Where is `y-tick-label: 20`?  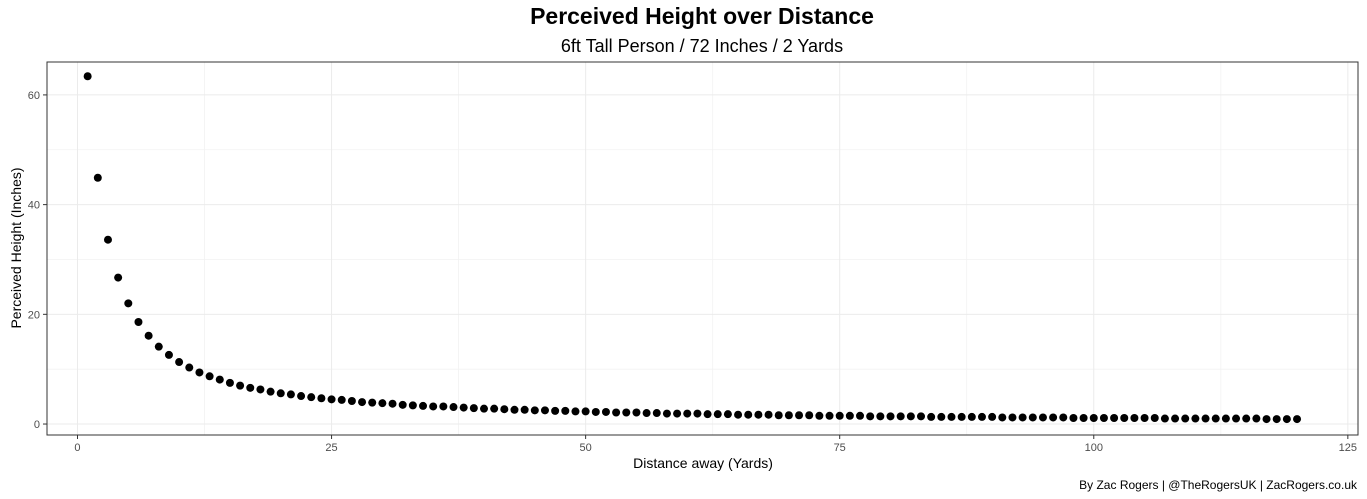
y-tick-label: 20 is located at coordinates (34, 315).